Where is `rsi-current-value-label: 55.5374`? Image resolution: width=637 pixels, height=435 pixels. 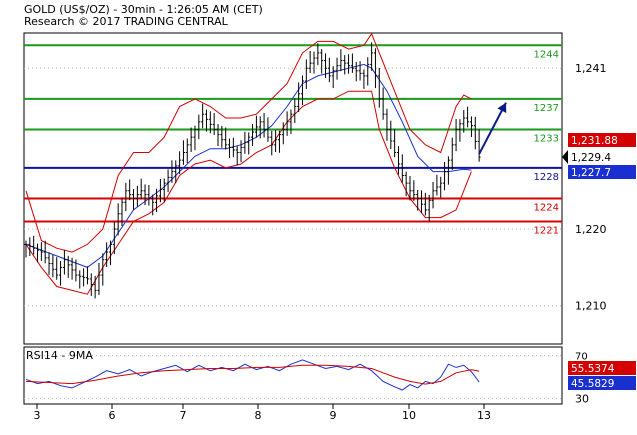 rsi-current-value-label: 55.5374 is located at coordinates (593, 369).